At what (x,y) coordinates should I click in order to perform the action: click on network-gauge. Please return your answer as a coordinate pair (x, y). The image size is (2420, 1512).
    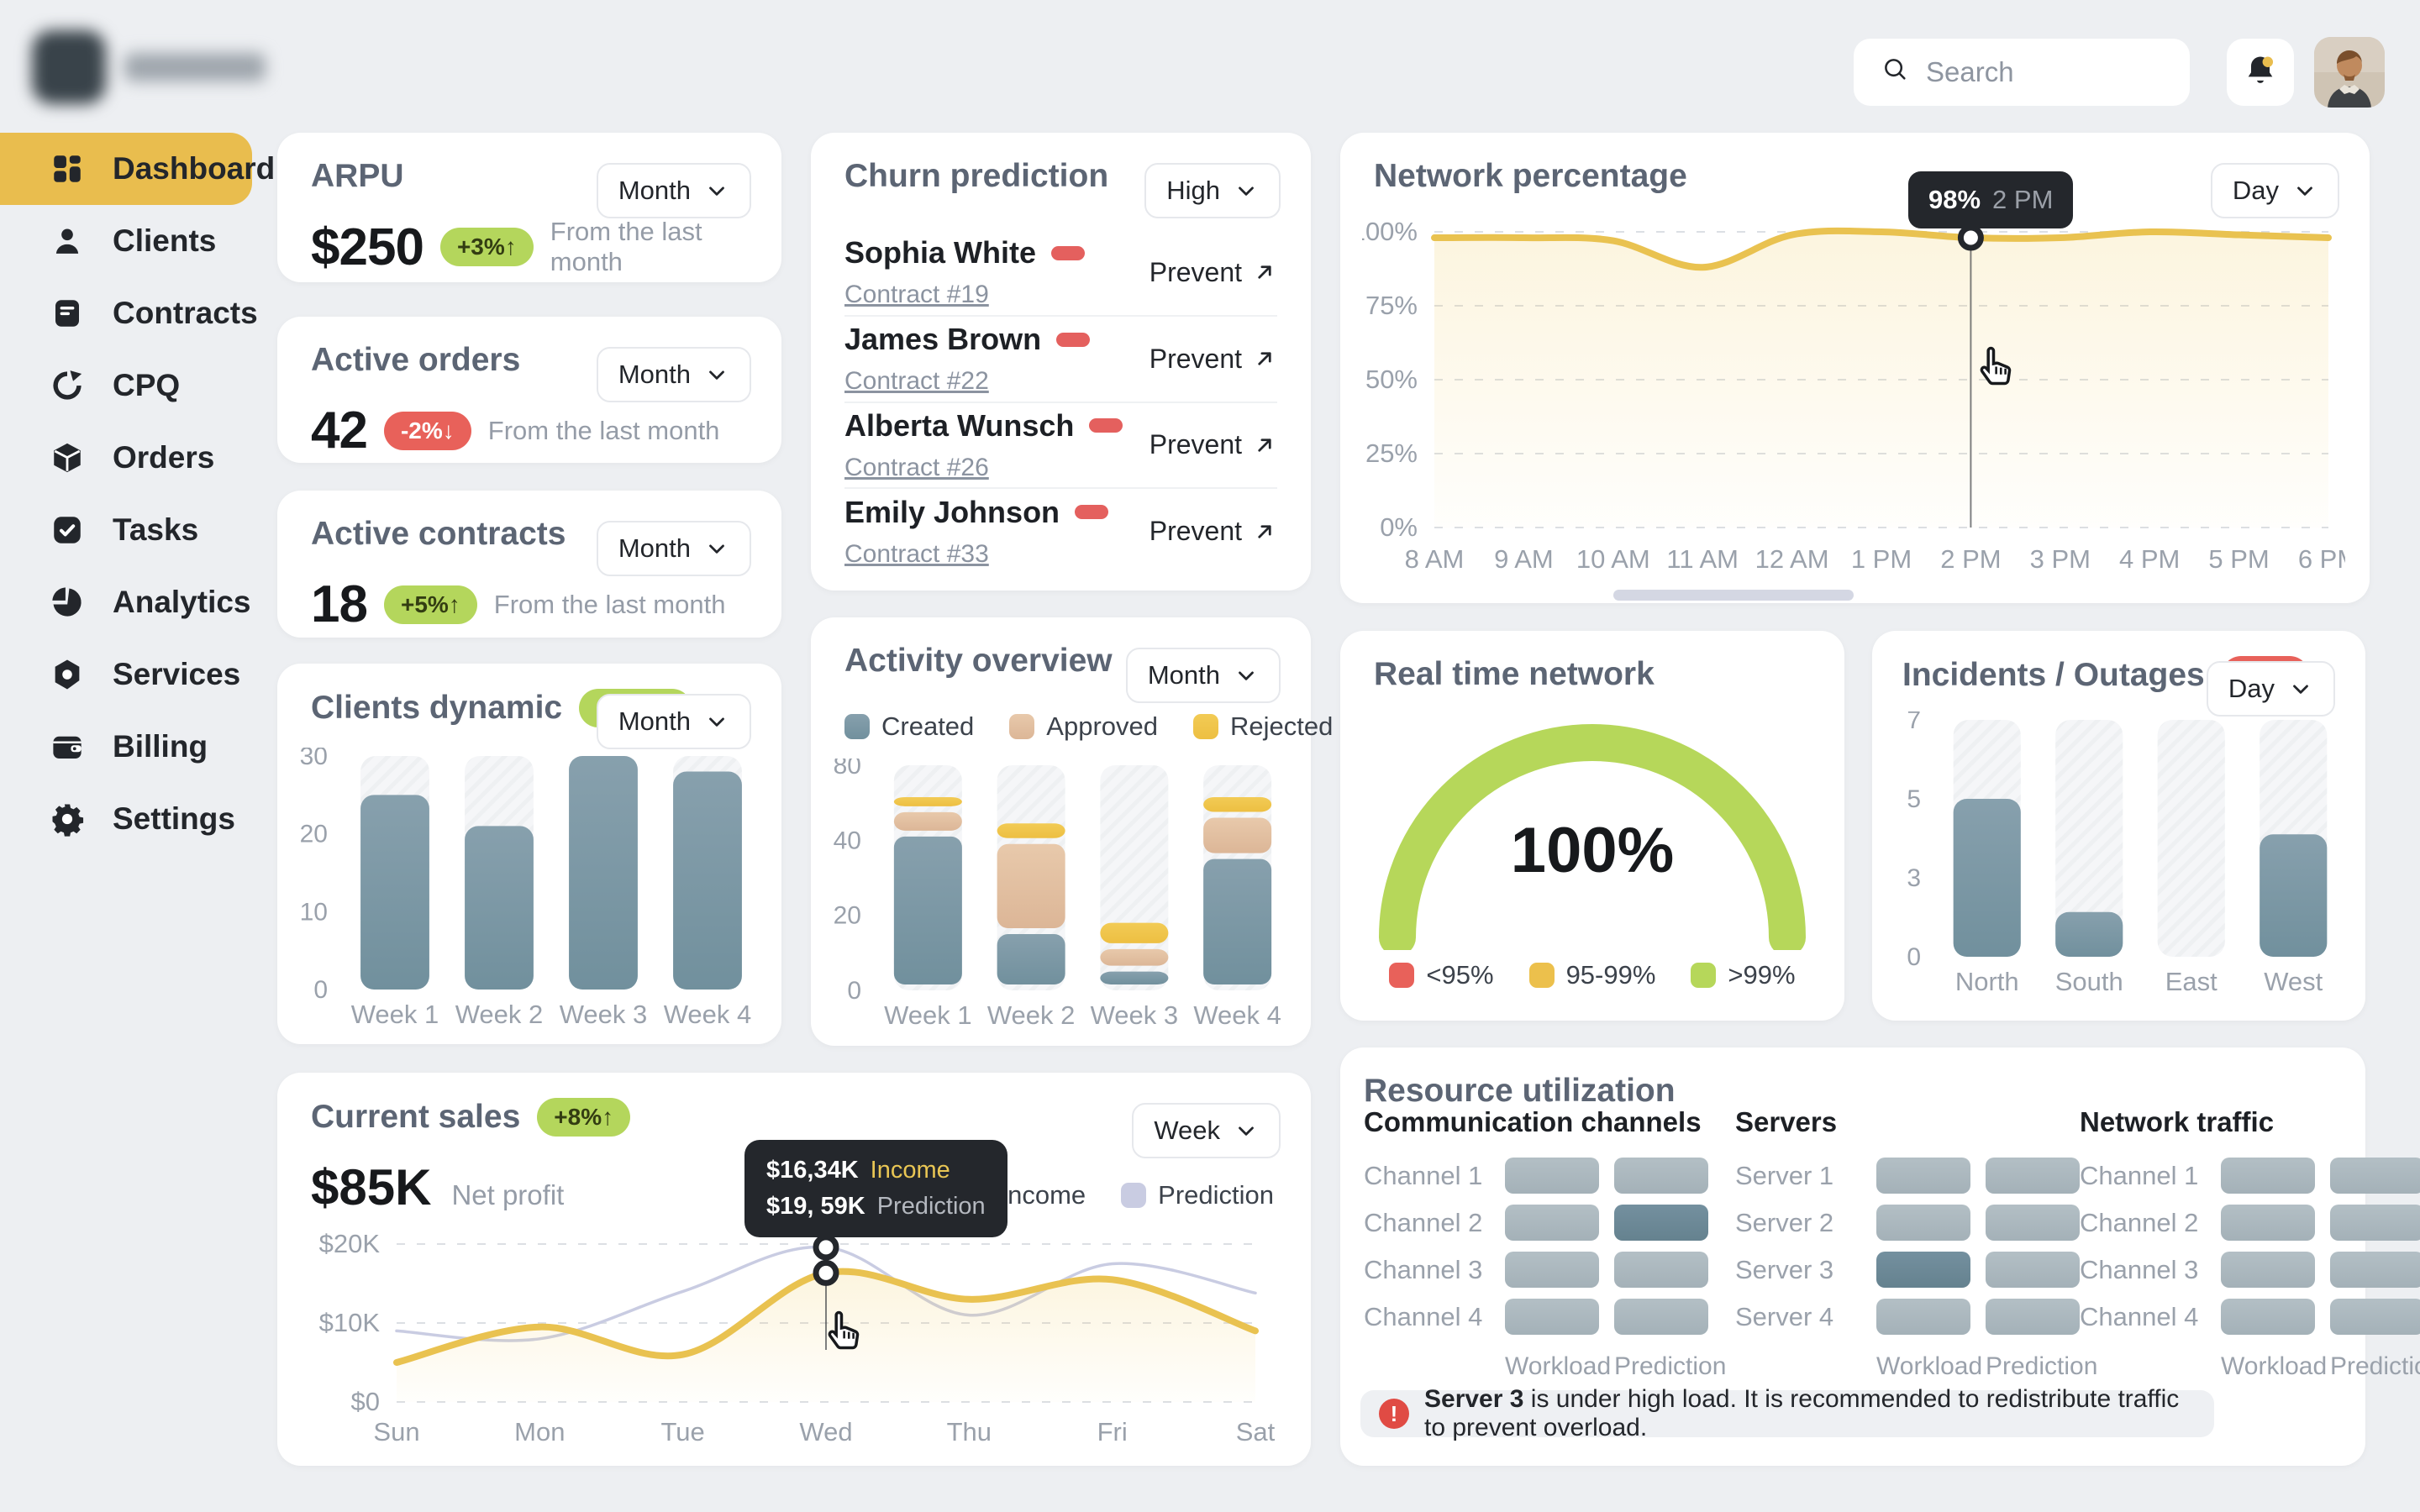
    Looking at the image, I should click on (1592, 827).